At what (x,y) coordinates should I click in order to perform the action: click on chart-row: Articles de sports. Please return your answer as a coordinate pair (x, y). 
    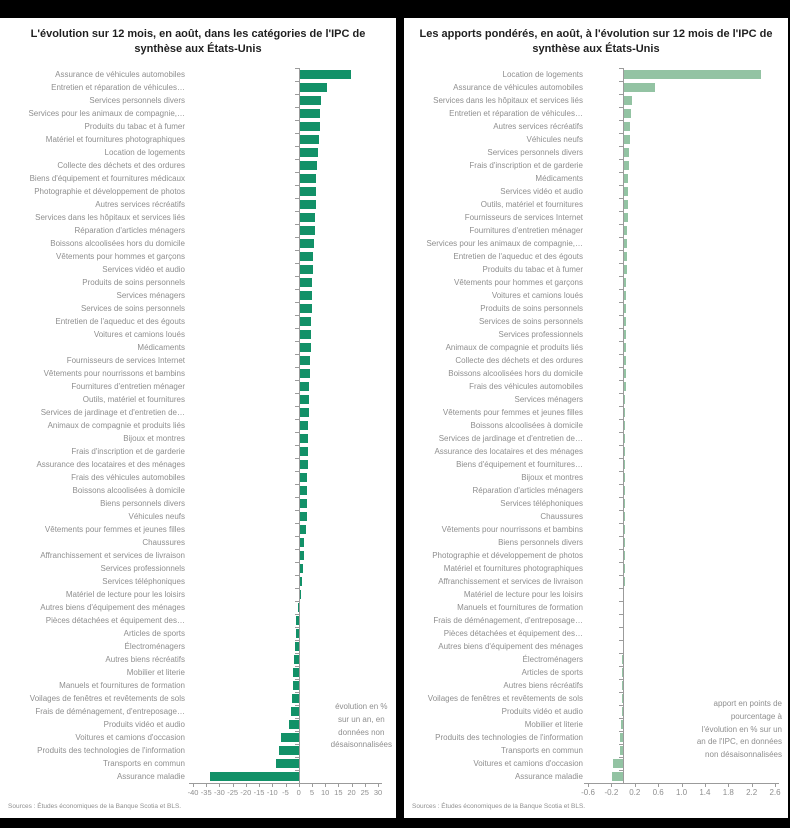
    Looking at the image, I should click on (596, 672).